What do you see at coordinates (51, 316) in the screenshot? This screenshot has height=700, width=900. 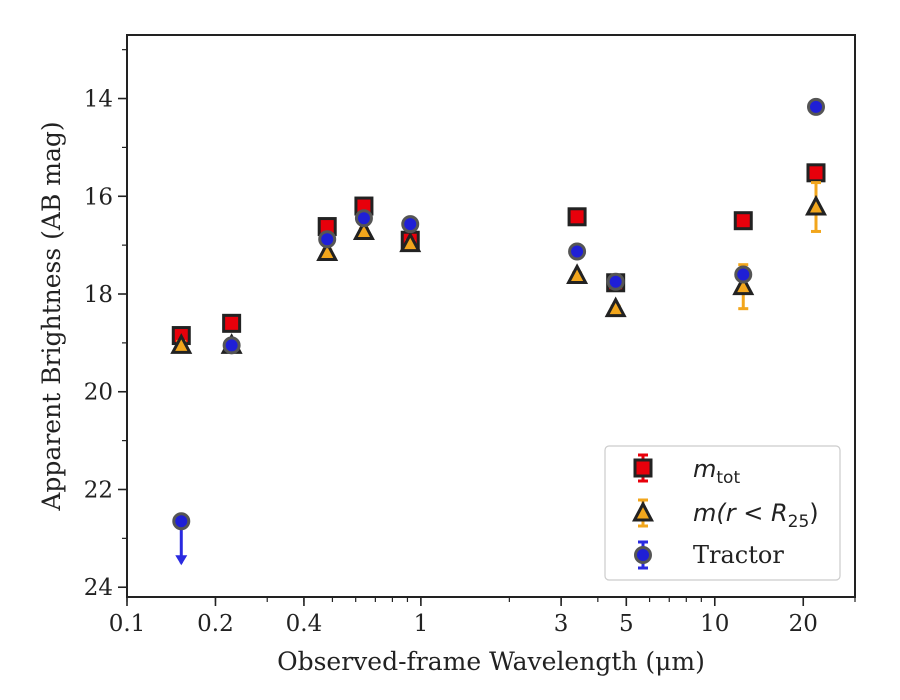 I see `y-axis-title: Apparent Brightness (AB mag)` at bounding box center [51, 316].